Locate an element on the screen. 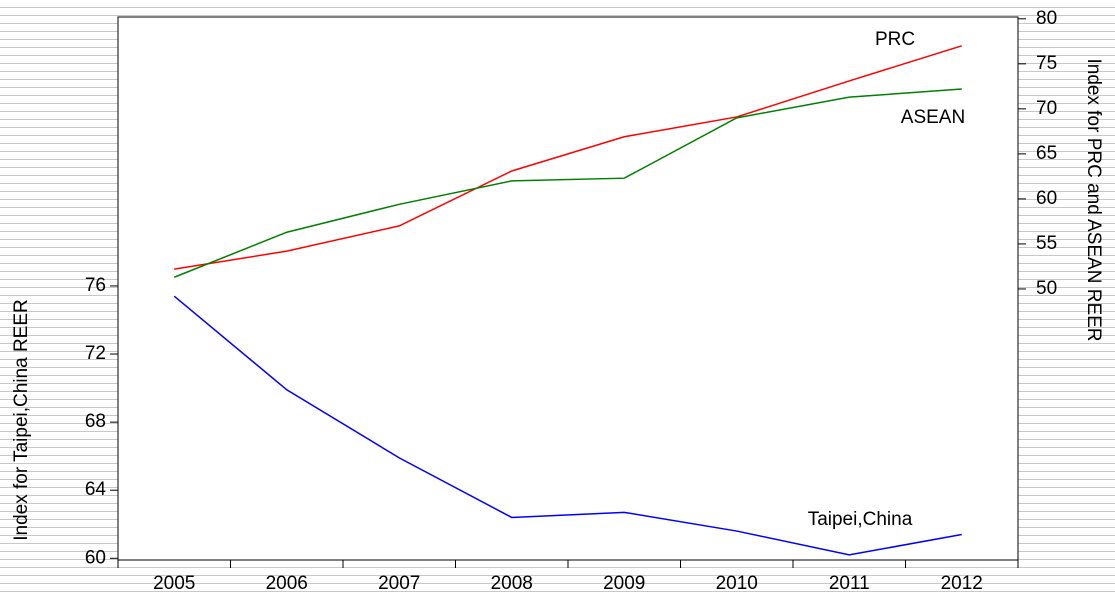  x-tick-label: 2005 is located at coordinates (174, 583).